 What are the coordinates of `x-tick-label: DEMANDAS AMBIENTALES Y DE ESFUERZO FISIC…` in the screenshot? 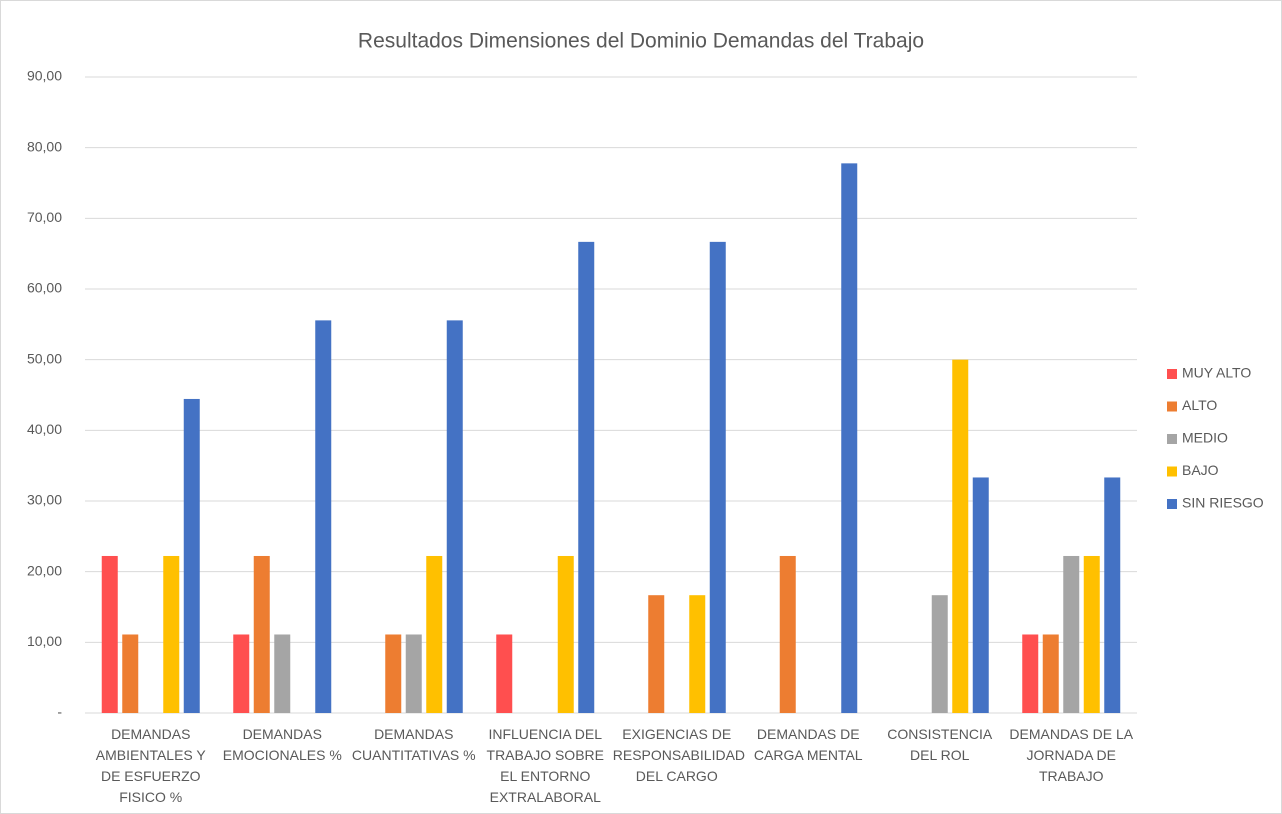 It's located at (150, 765).